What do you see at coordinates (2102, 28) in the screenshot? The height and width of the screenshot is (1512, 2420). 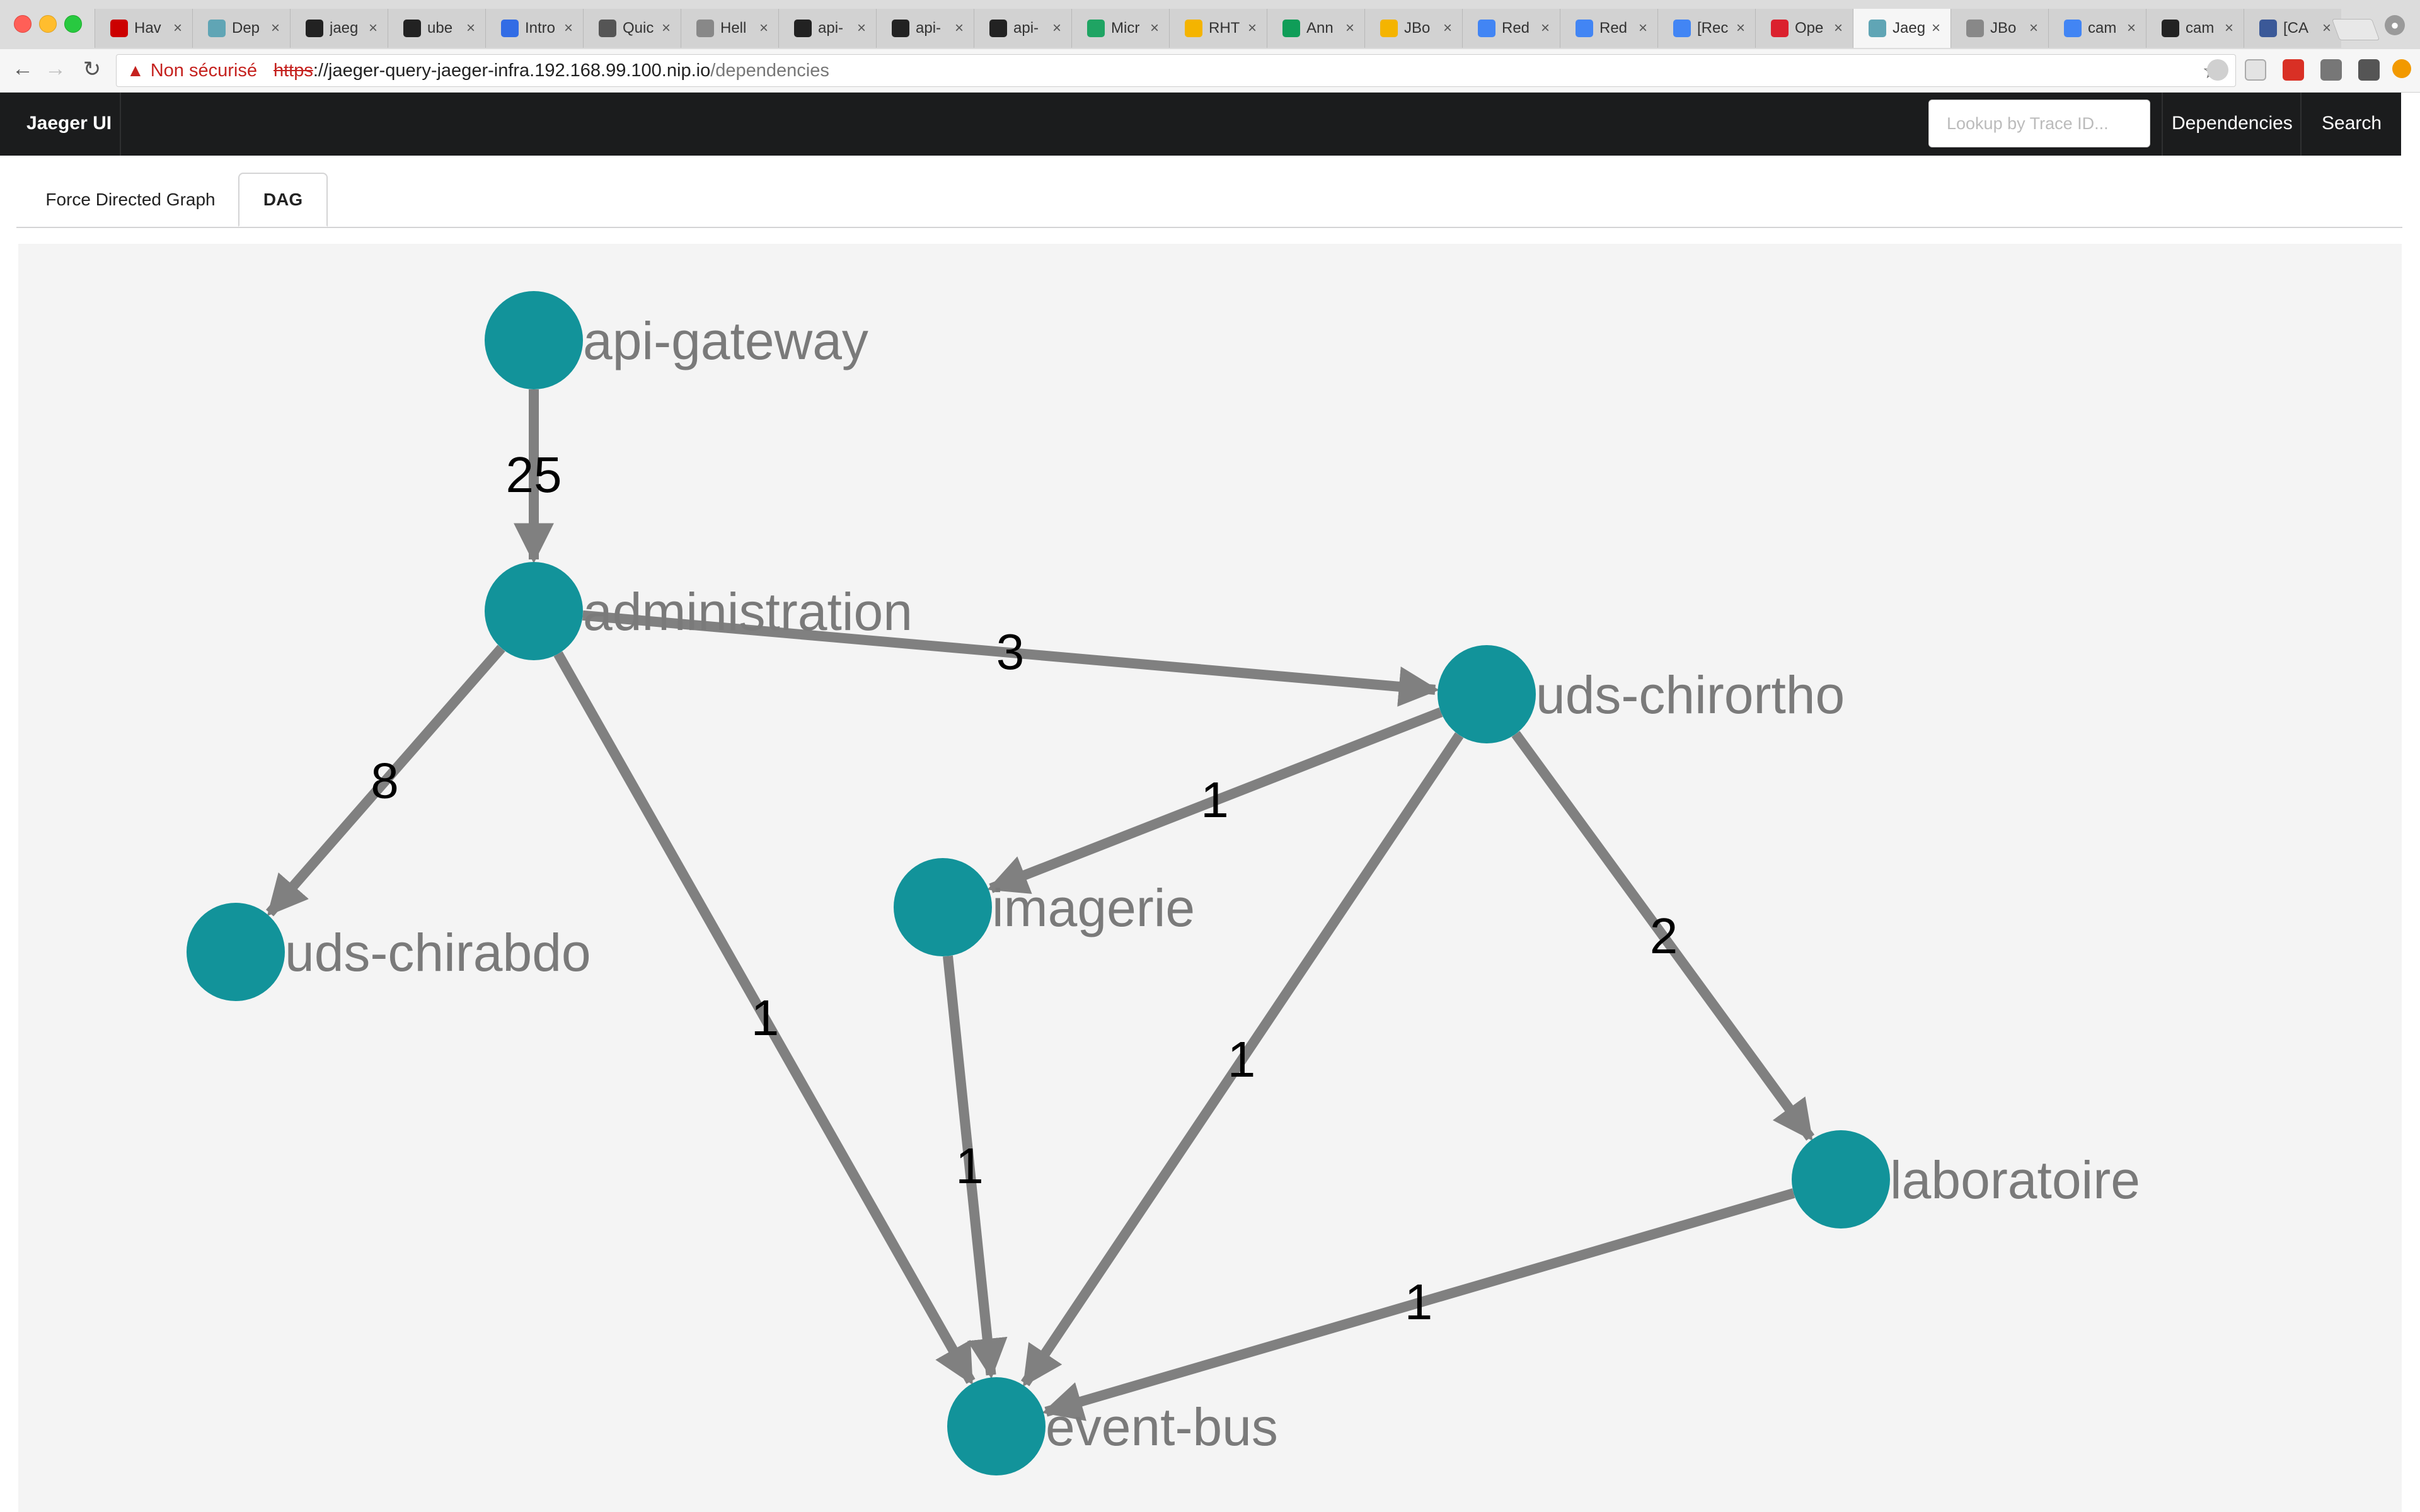 I see `browser-tab-title: cam` at bounding box center [2102, 28].